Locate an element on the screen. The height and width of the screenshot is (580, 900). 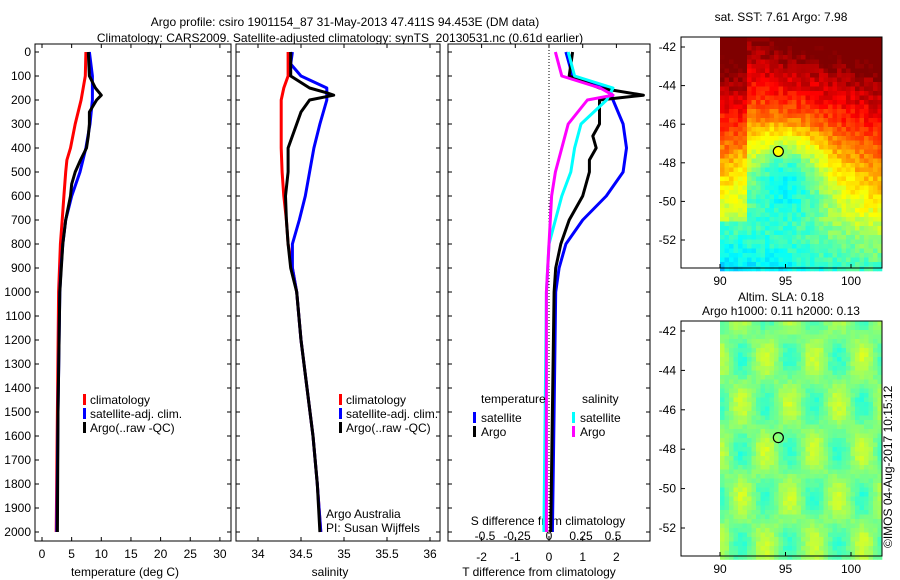
x-tick-label: 1 is located at coordinates (582, 557).